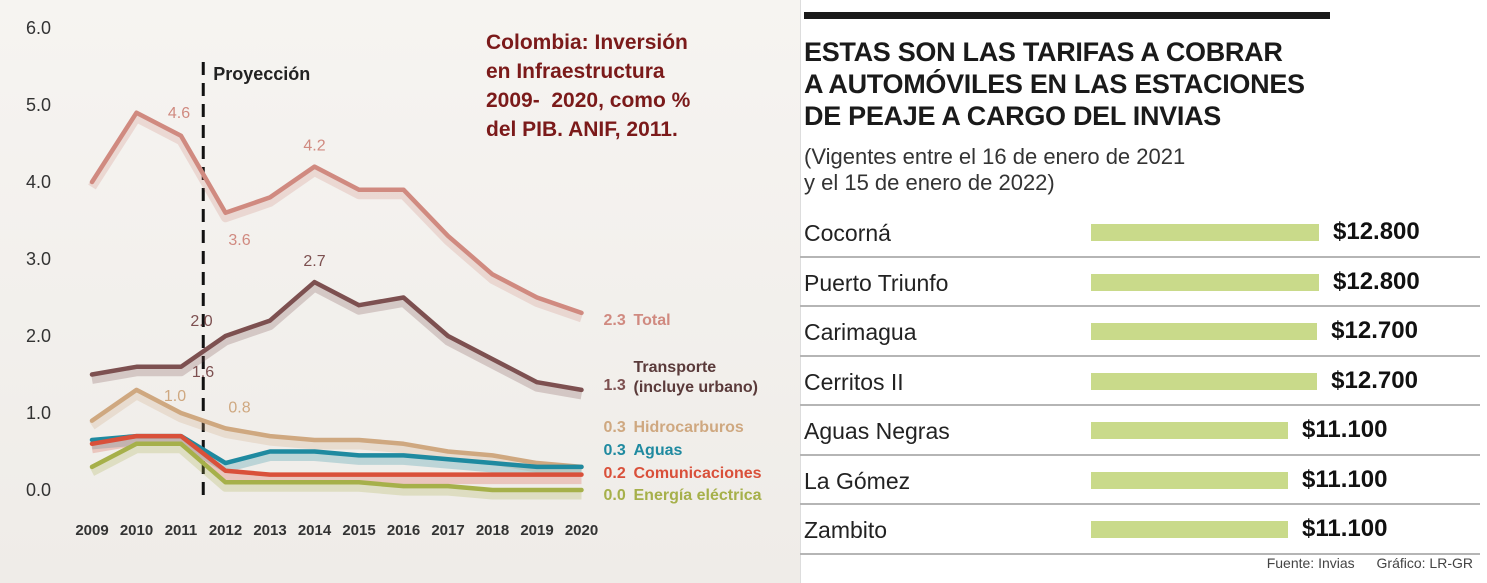  I want to click on credit-text: Gráfico: LR-GR, so click(1424, 563).